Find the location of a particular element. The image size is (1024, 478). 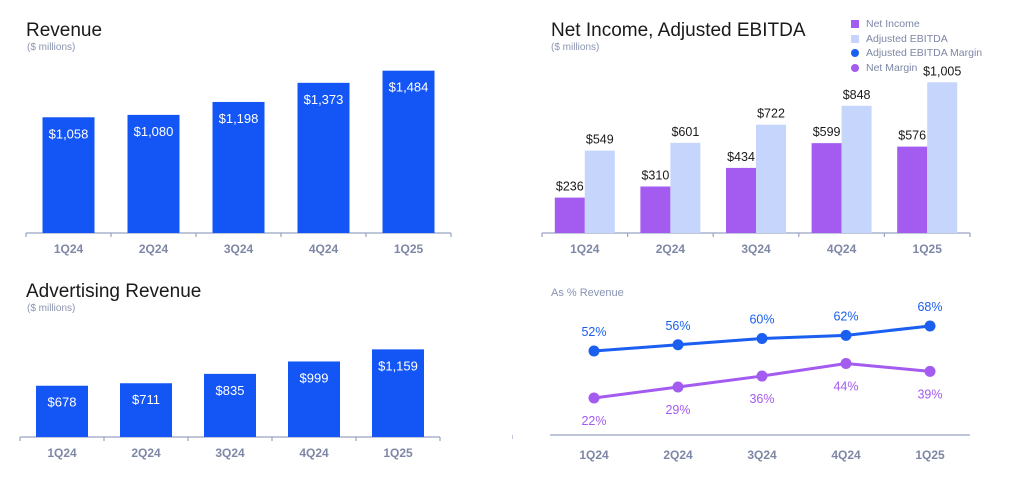

ebitda-margin-label: 56% is located at coordinates (677, 326).